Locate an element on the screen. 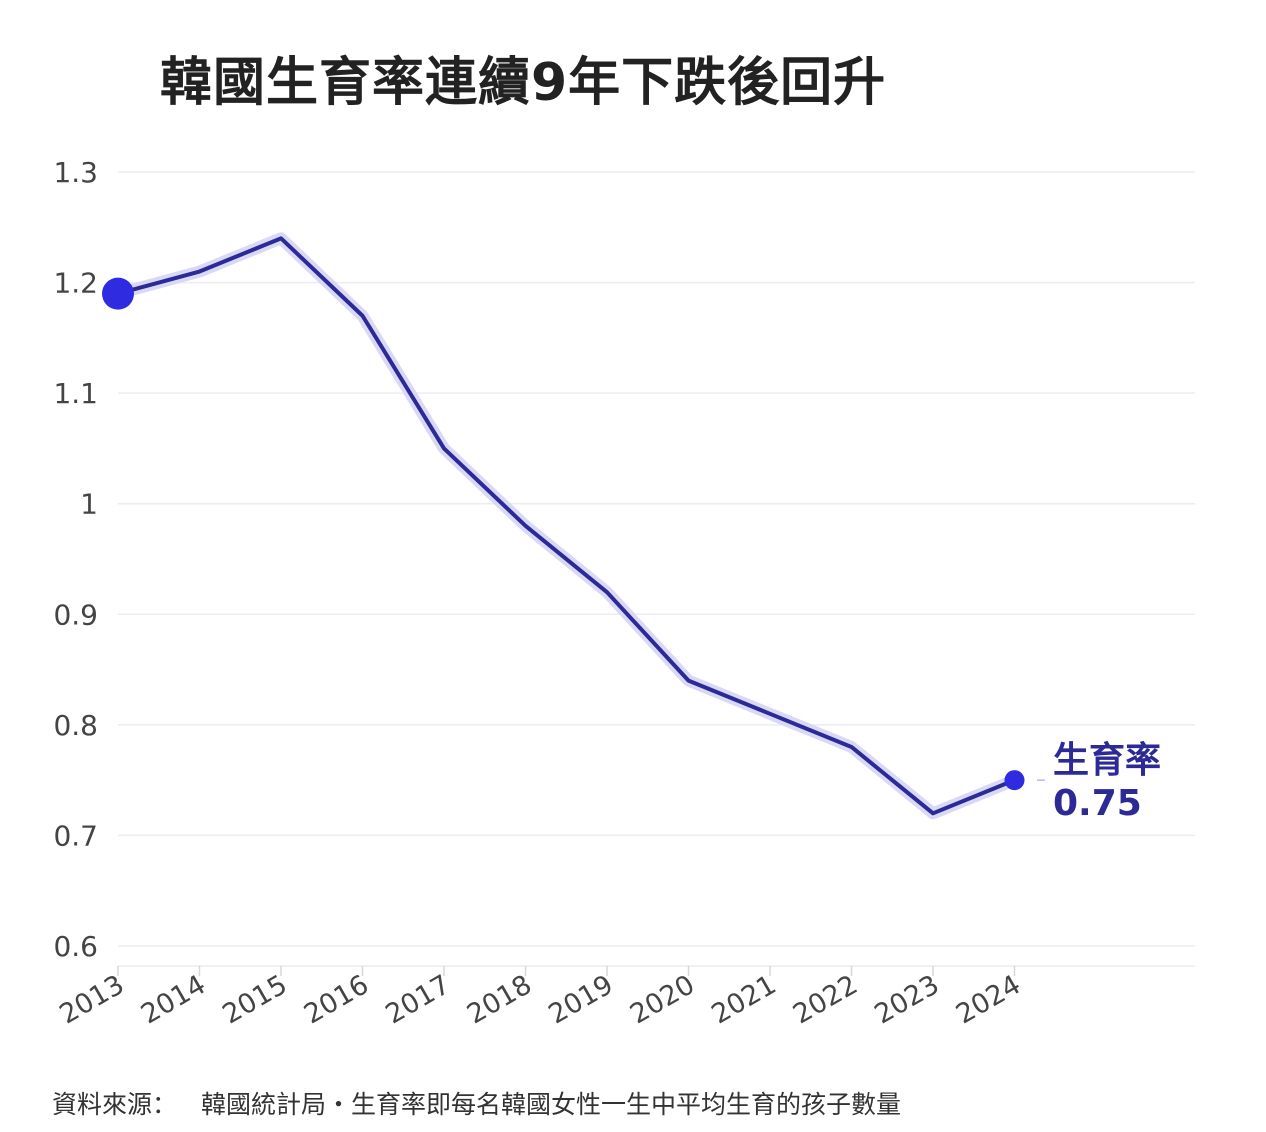 The width and height of the screenshot is (1266, 1132). source-note: 資料來源： 韓國統計局・生育率即每名韓國女性一生中平均生育的孩子數量 is located at coordinates (476, 1103).